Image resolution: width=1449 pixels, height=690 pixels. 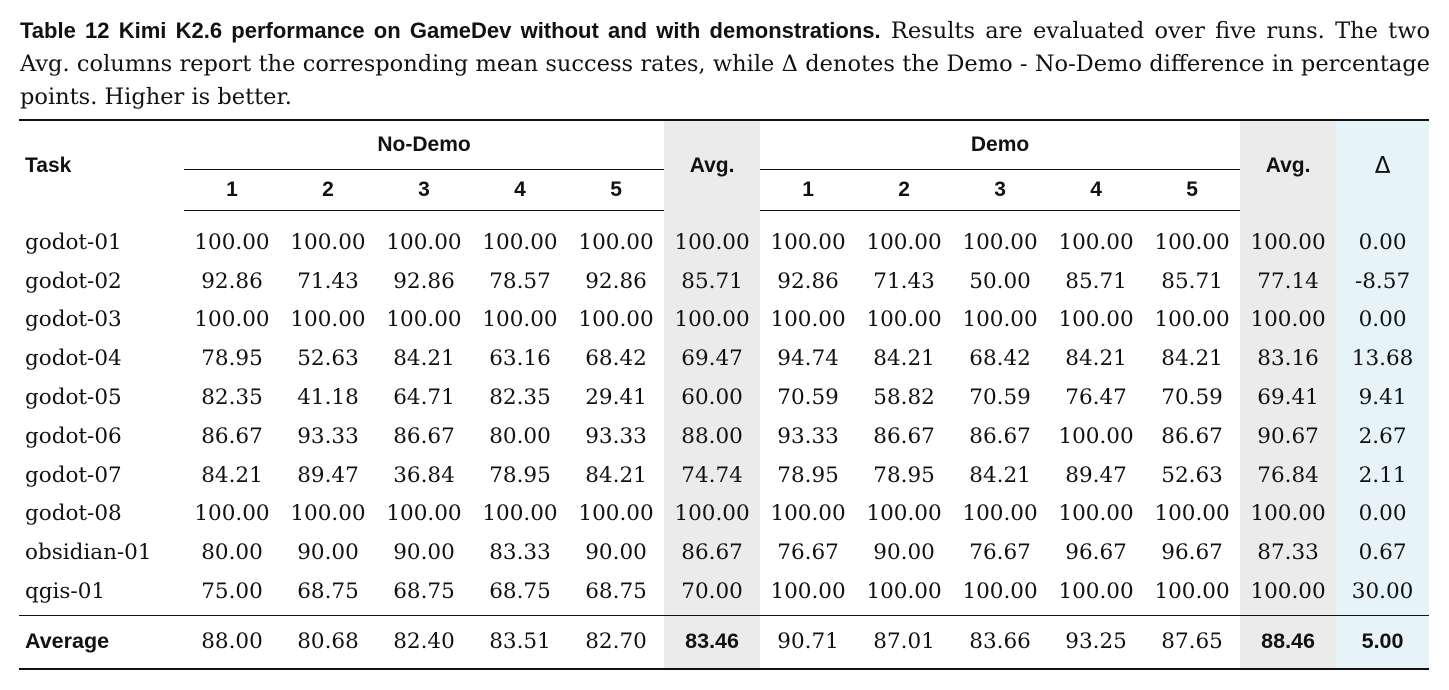 I want to click on table-cell: 36.84, so click(x=424, y=475).